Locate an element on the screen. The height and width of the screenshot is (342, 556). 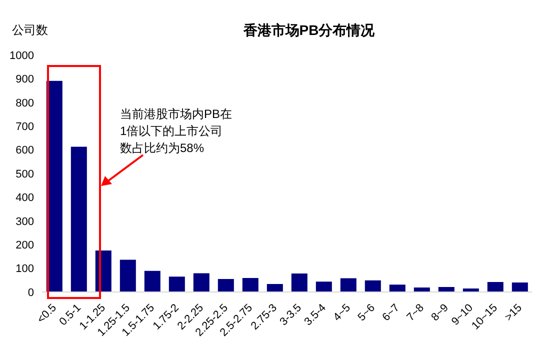
y-tick-label: 0 is located at coordinates (31, 292).